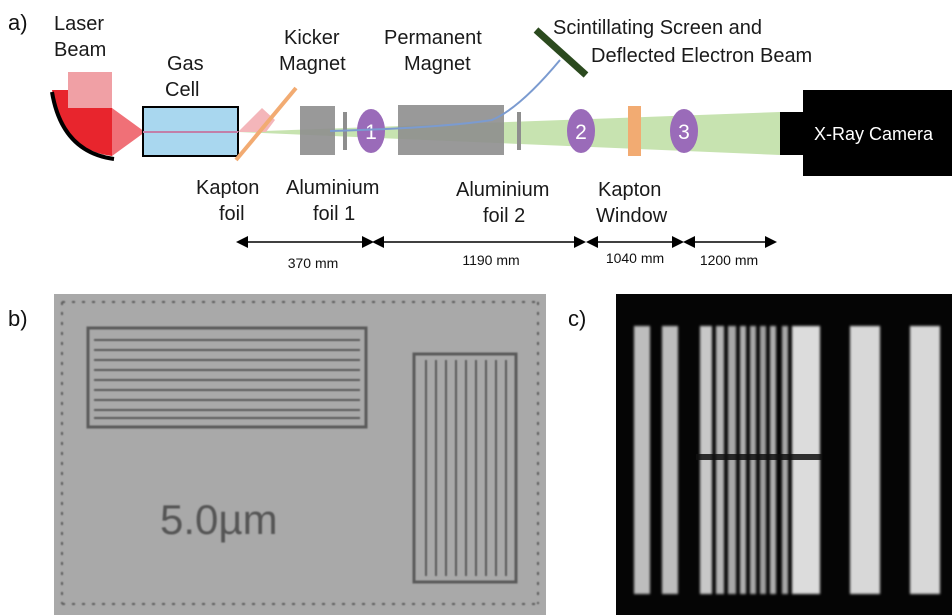 The height and width of the screenshot is (615, 952). What do you see at coordinates (577, 318) in the screenshot?
I see `panel-label-c: c)` at bounding box center [577, 318].